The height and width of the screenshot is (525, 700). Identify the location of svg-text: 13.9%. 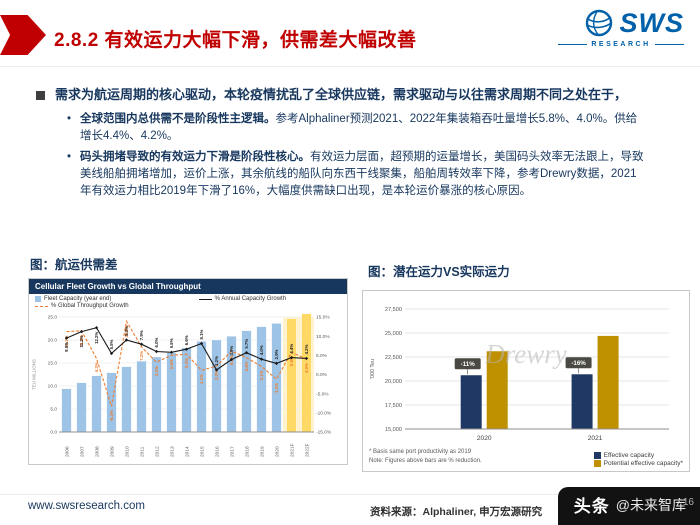
(126, 331).